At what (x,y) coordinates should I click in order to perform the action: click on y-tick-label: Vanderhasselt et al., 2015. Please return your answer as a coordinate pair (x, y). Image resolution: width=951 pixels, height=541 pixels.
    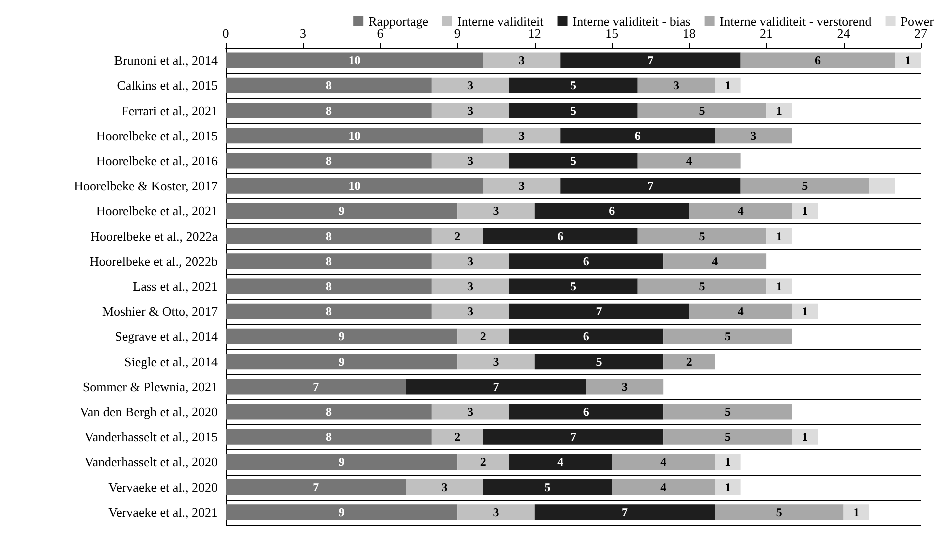
    Looking at the image, I should click on (151, 437).